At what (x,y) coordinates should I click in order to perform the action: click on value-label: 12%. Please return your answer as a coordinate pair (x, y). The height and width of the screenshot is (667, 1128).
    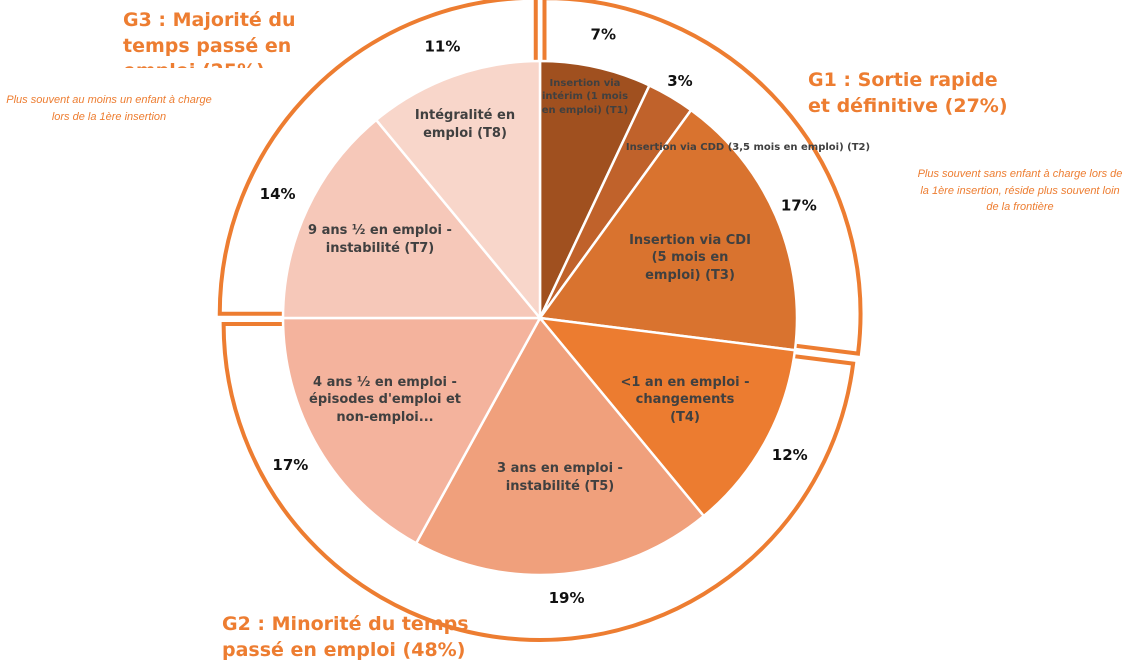
    Looking at the image, I should click on (790, 455).